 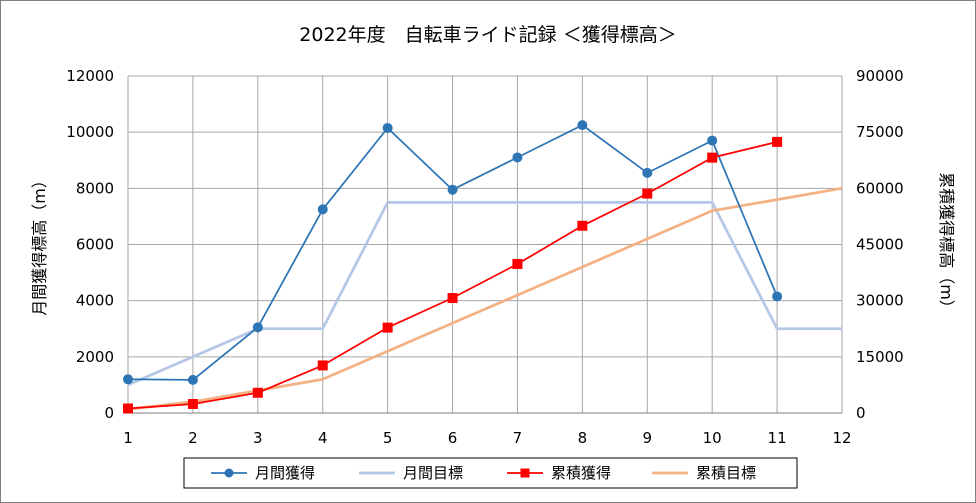 I want to click on legend-label: 月間獲得, so click(x=285, y=473).